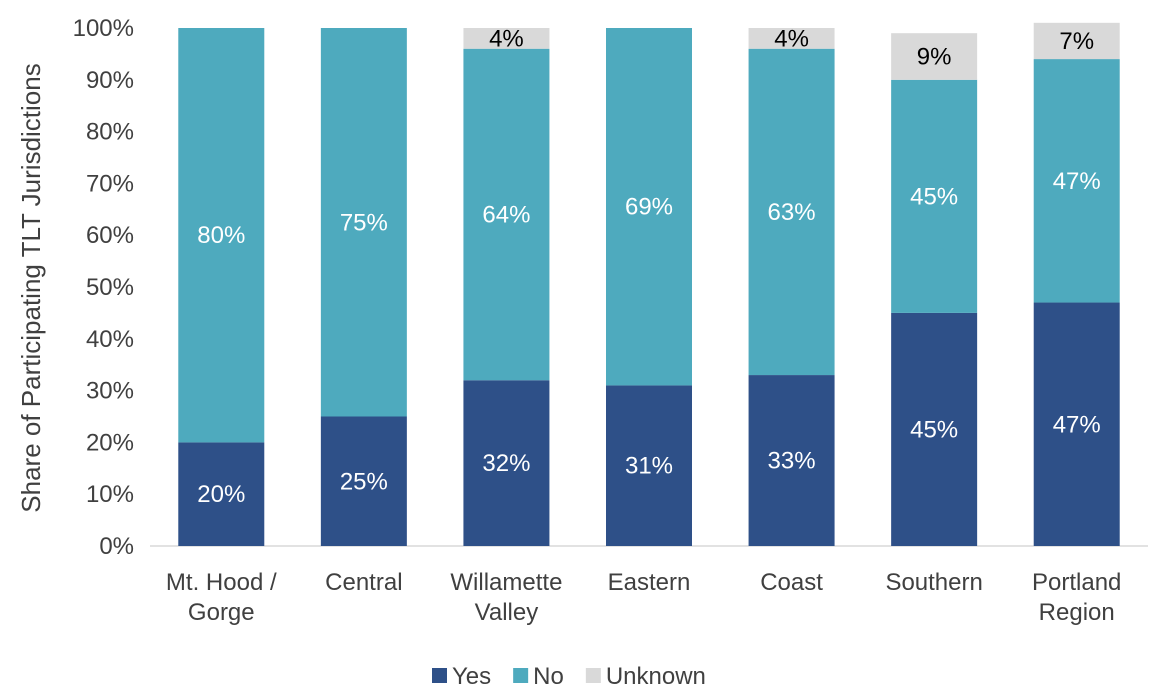  I want to click on y-tick-label: 0%, so click(116, 546).